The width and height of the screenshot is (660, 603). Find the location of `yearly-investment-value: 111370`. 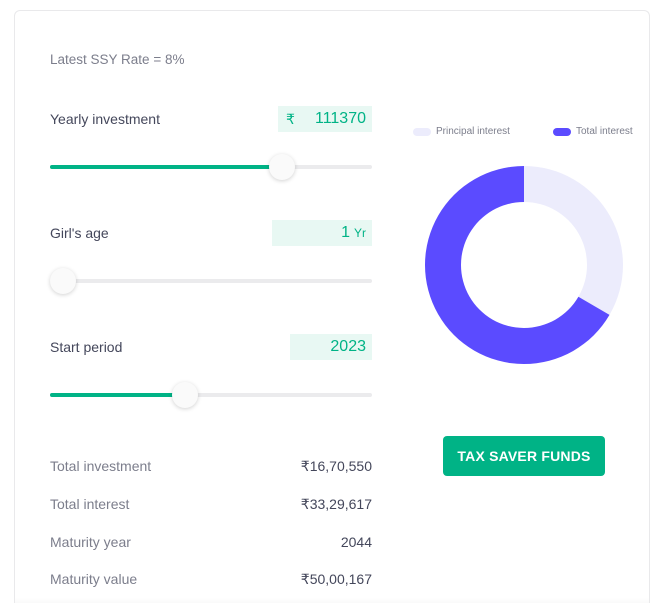

yearly-investment-value: 111370 is located at coordinates (340, 118).